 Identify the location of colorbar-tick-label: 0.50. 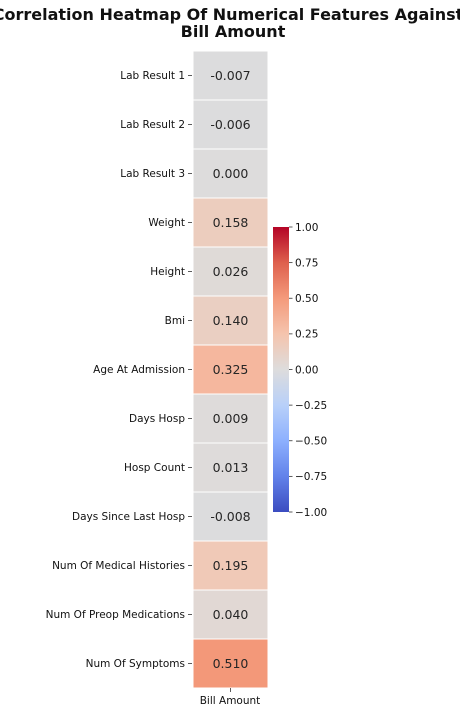
(306, 299).